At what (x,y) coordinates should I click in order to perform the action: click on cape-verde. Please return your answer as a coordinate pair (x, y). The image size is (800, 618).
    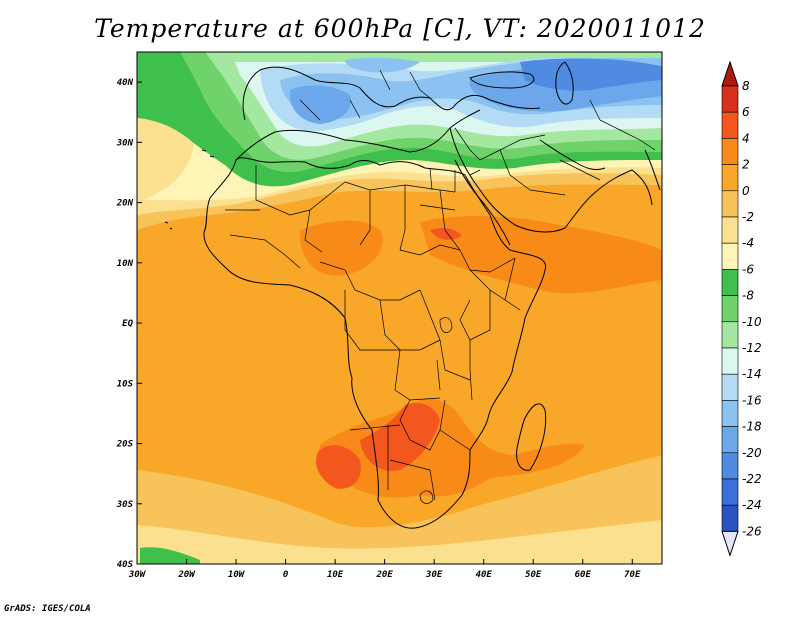
    Looking at the image, I should click on (168, 225).